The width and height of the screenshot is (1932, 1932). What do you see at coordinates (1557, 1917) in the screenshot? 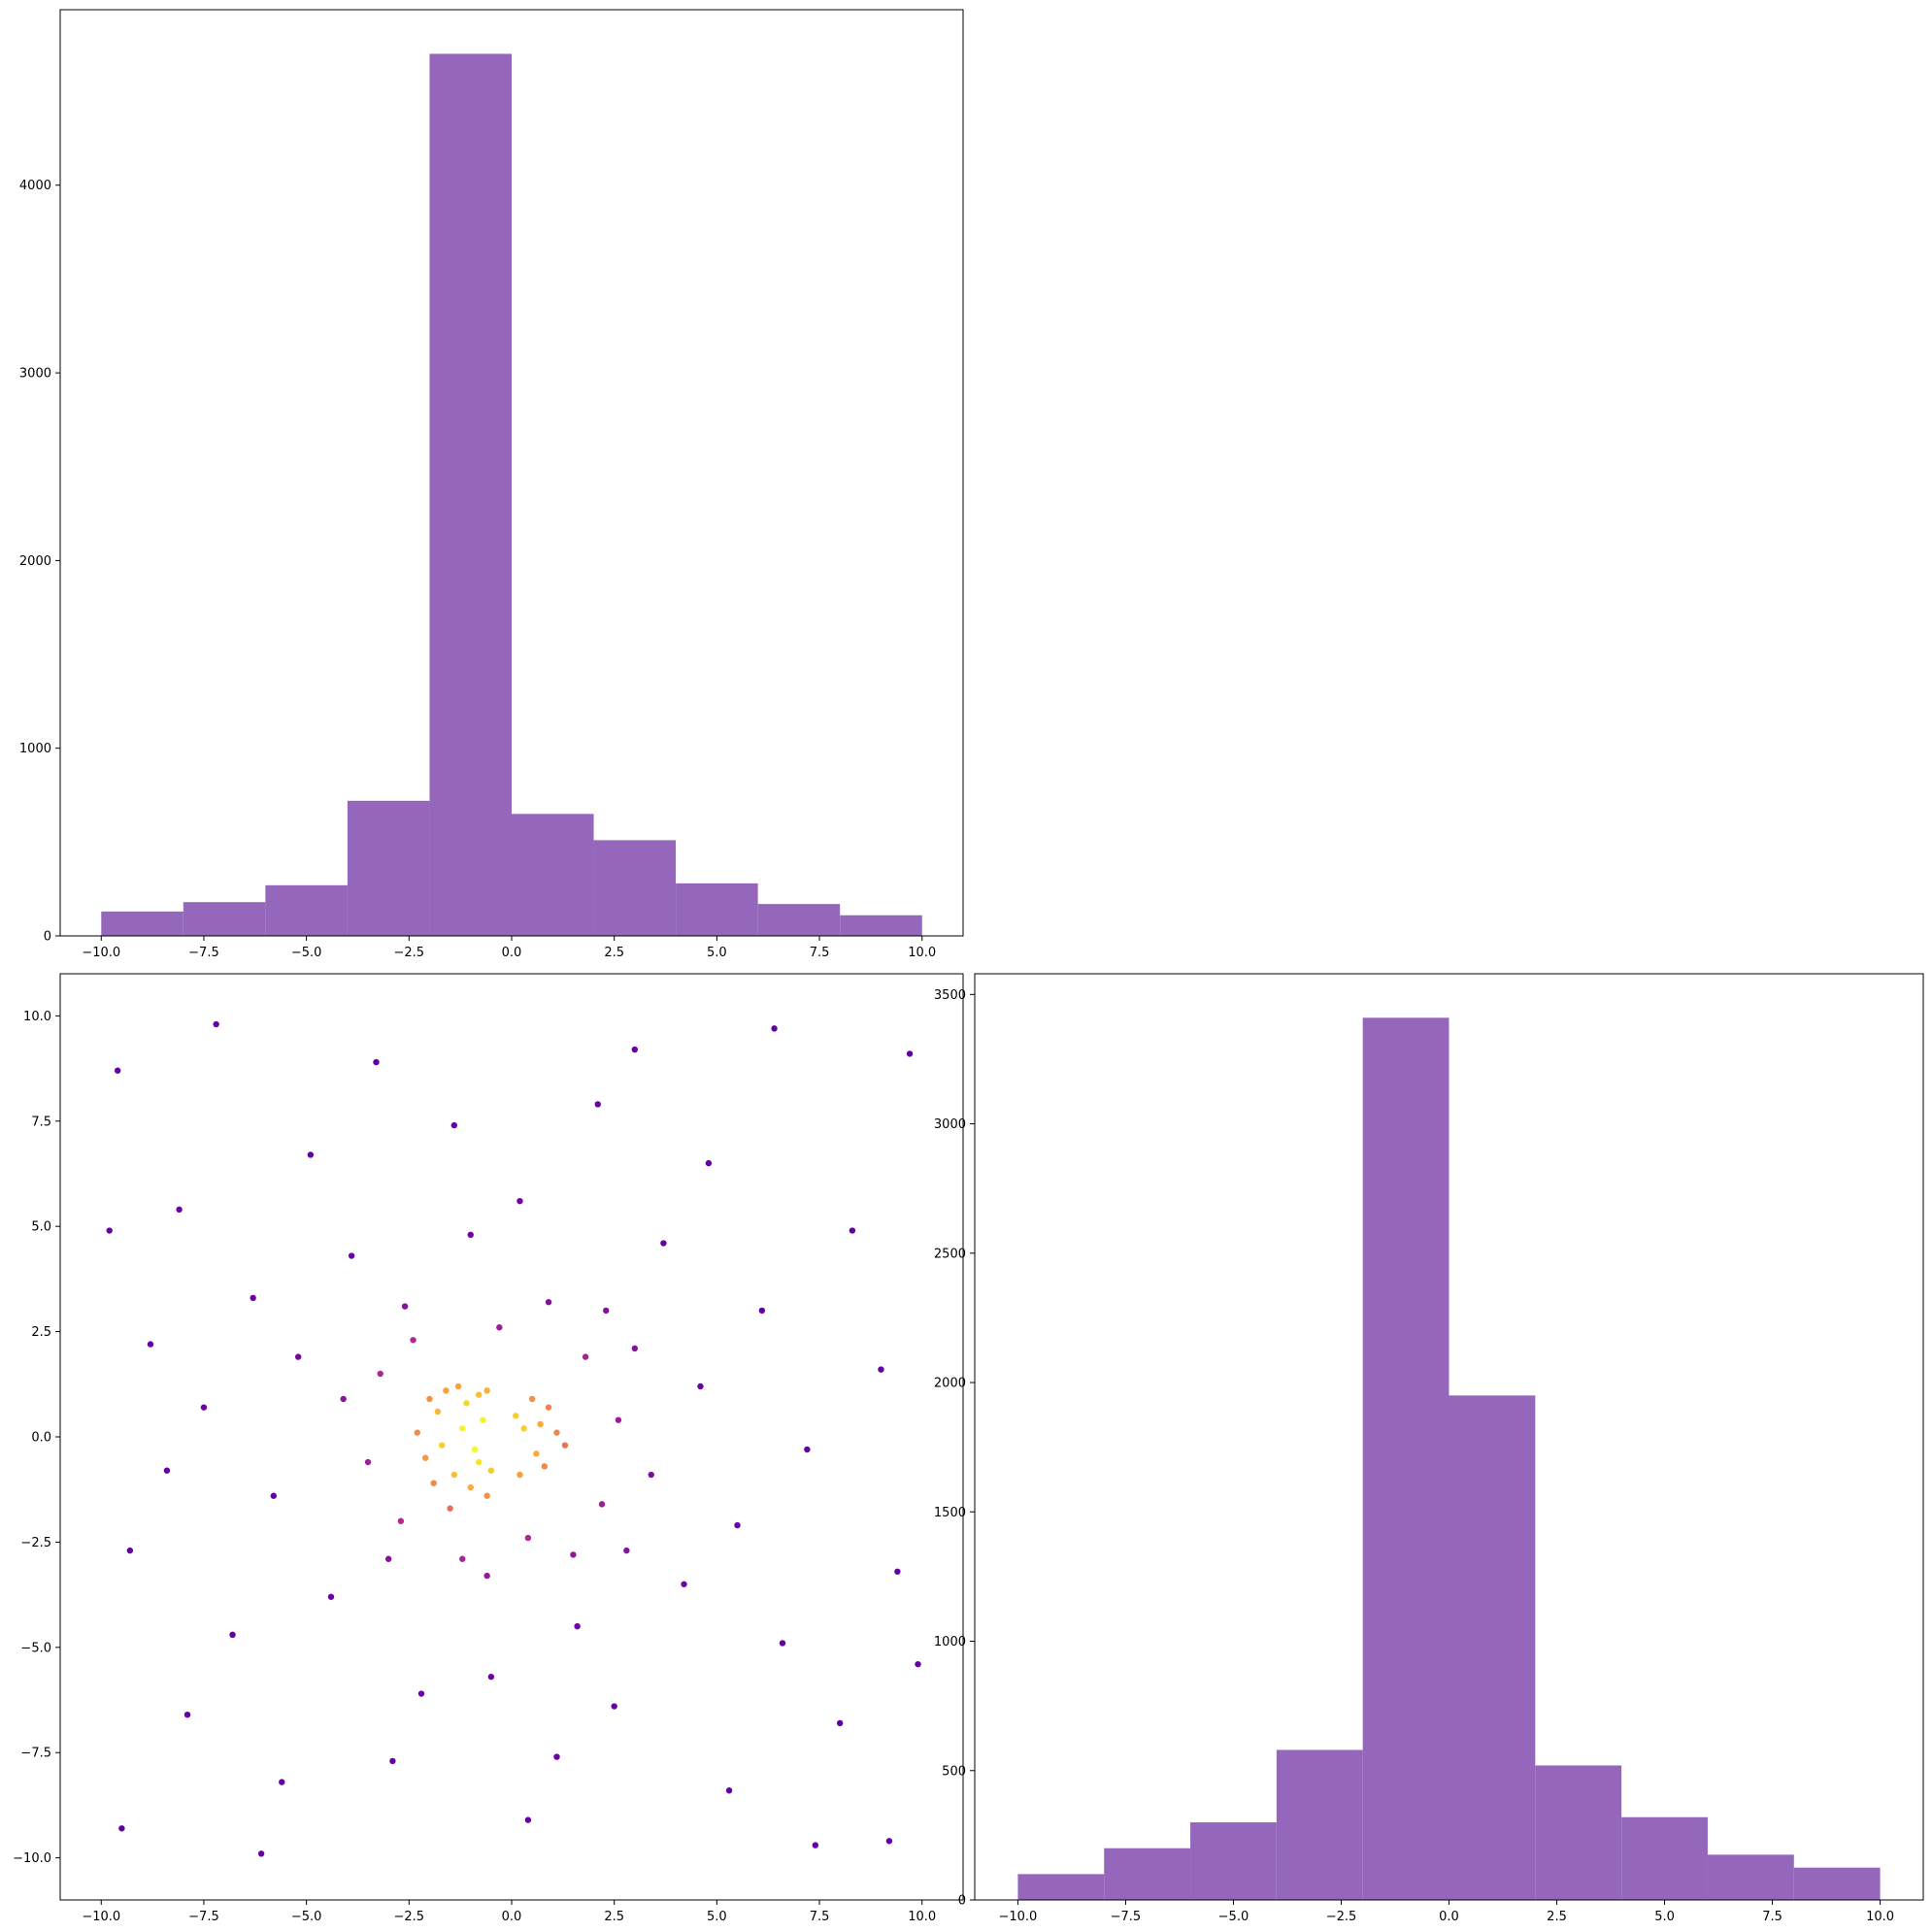
I see `hist-y-x-tick-label: 2.5` at bounding box center [1557, 1917].